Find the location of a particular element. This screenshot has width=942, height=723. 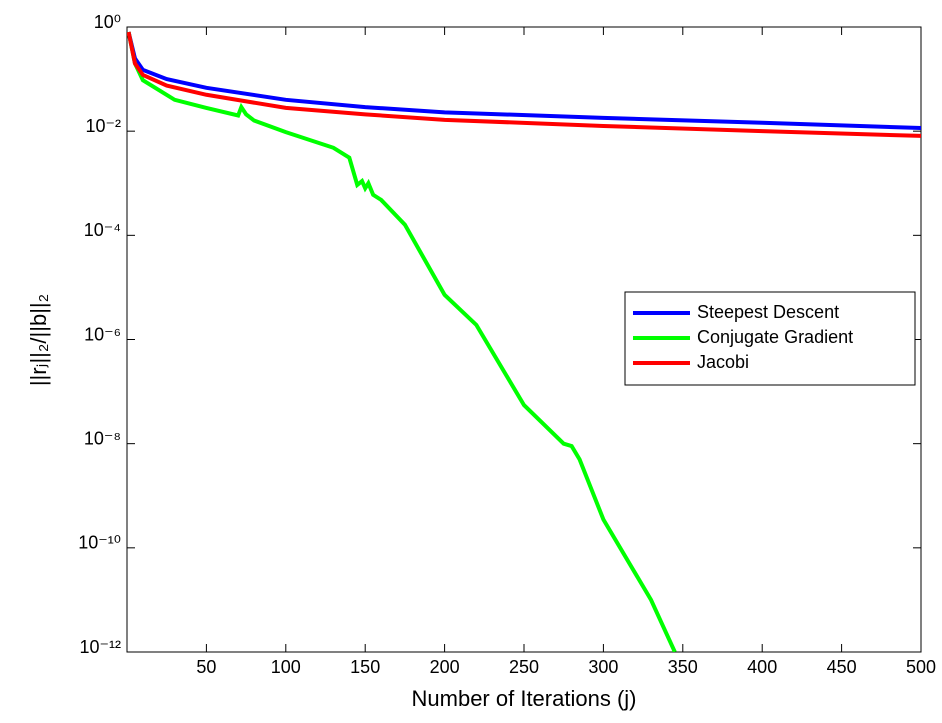

x-tick-label: 450 is located at coordinates (842, 667).